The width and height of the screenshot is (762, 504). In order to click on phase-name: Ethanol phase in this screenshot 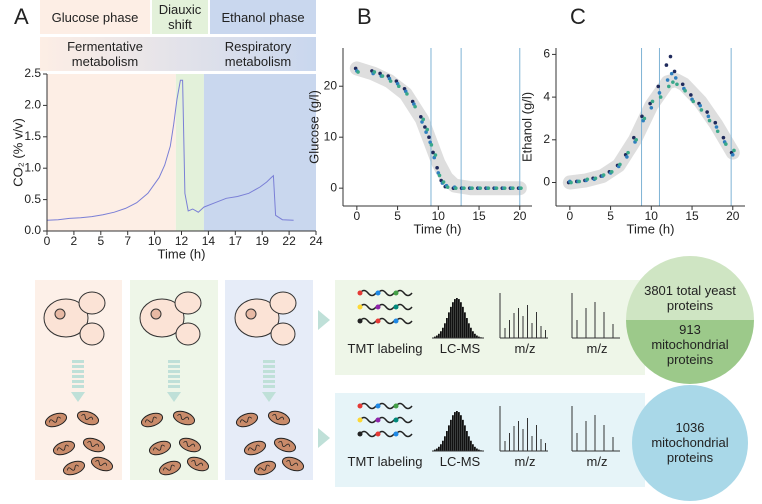, I will do `click(263, 17)`.